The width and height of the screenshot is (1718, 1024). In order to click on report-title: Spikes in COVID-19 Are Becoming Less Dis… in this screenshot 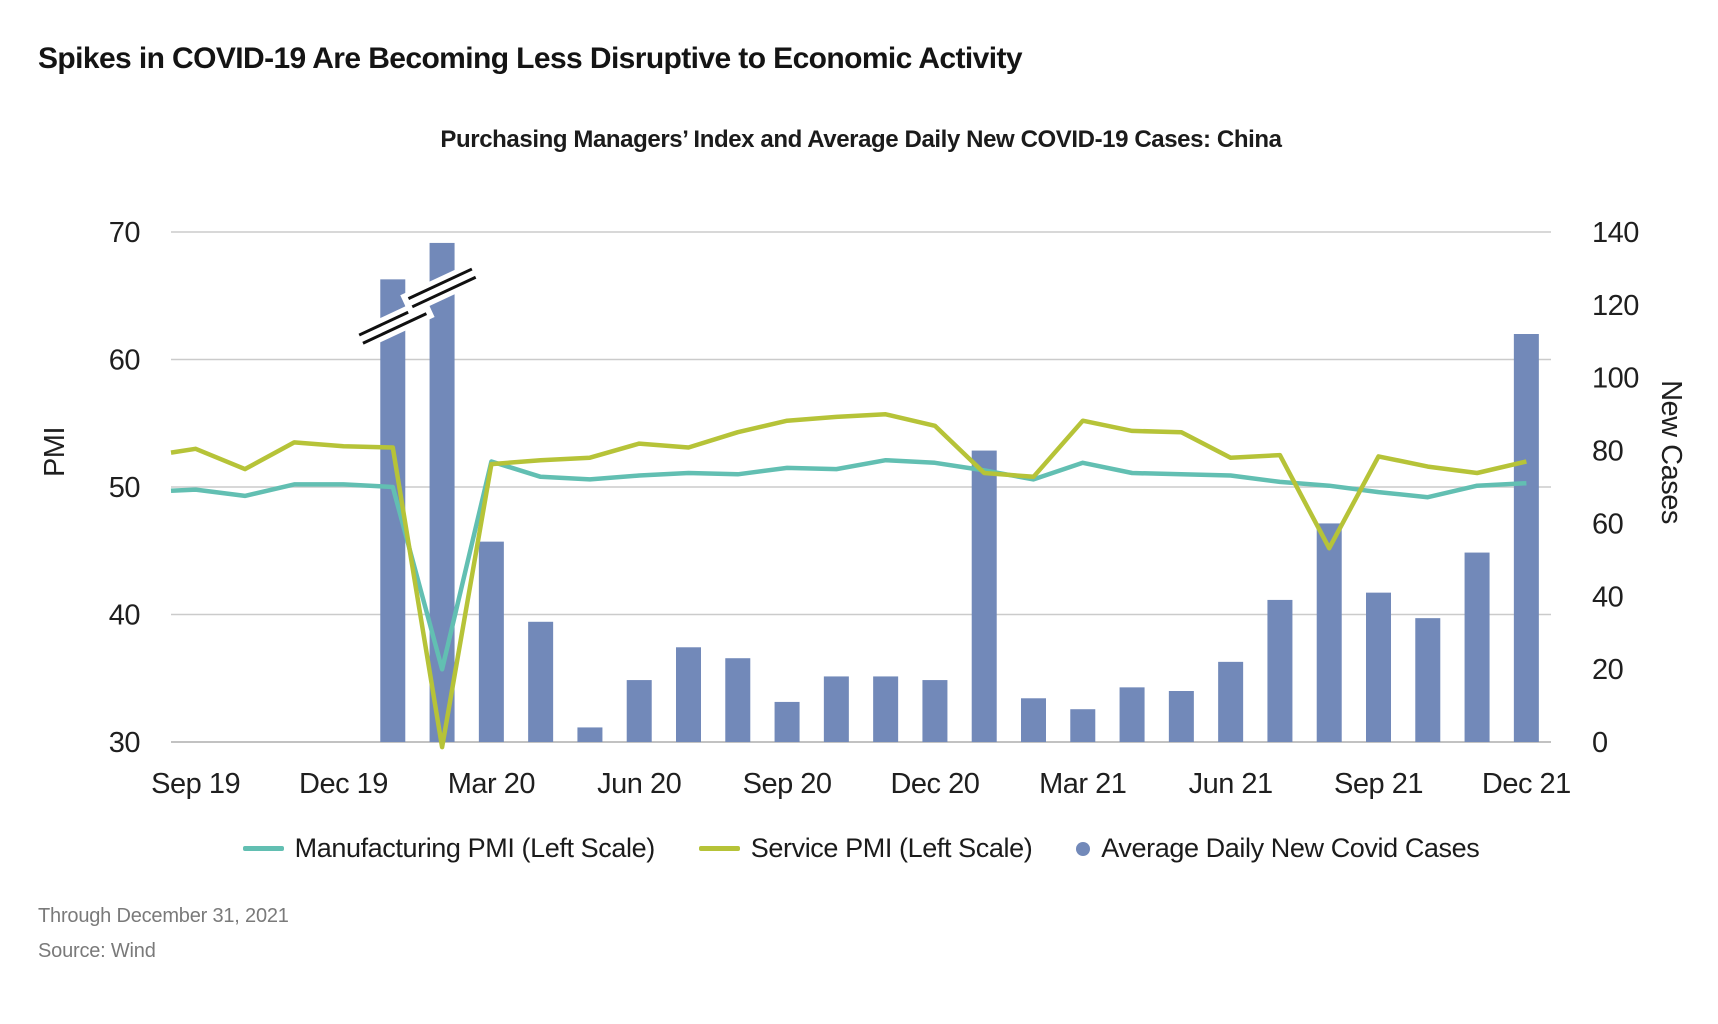, I will do `click(530, 58)`.